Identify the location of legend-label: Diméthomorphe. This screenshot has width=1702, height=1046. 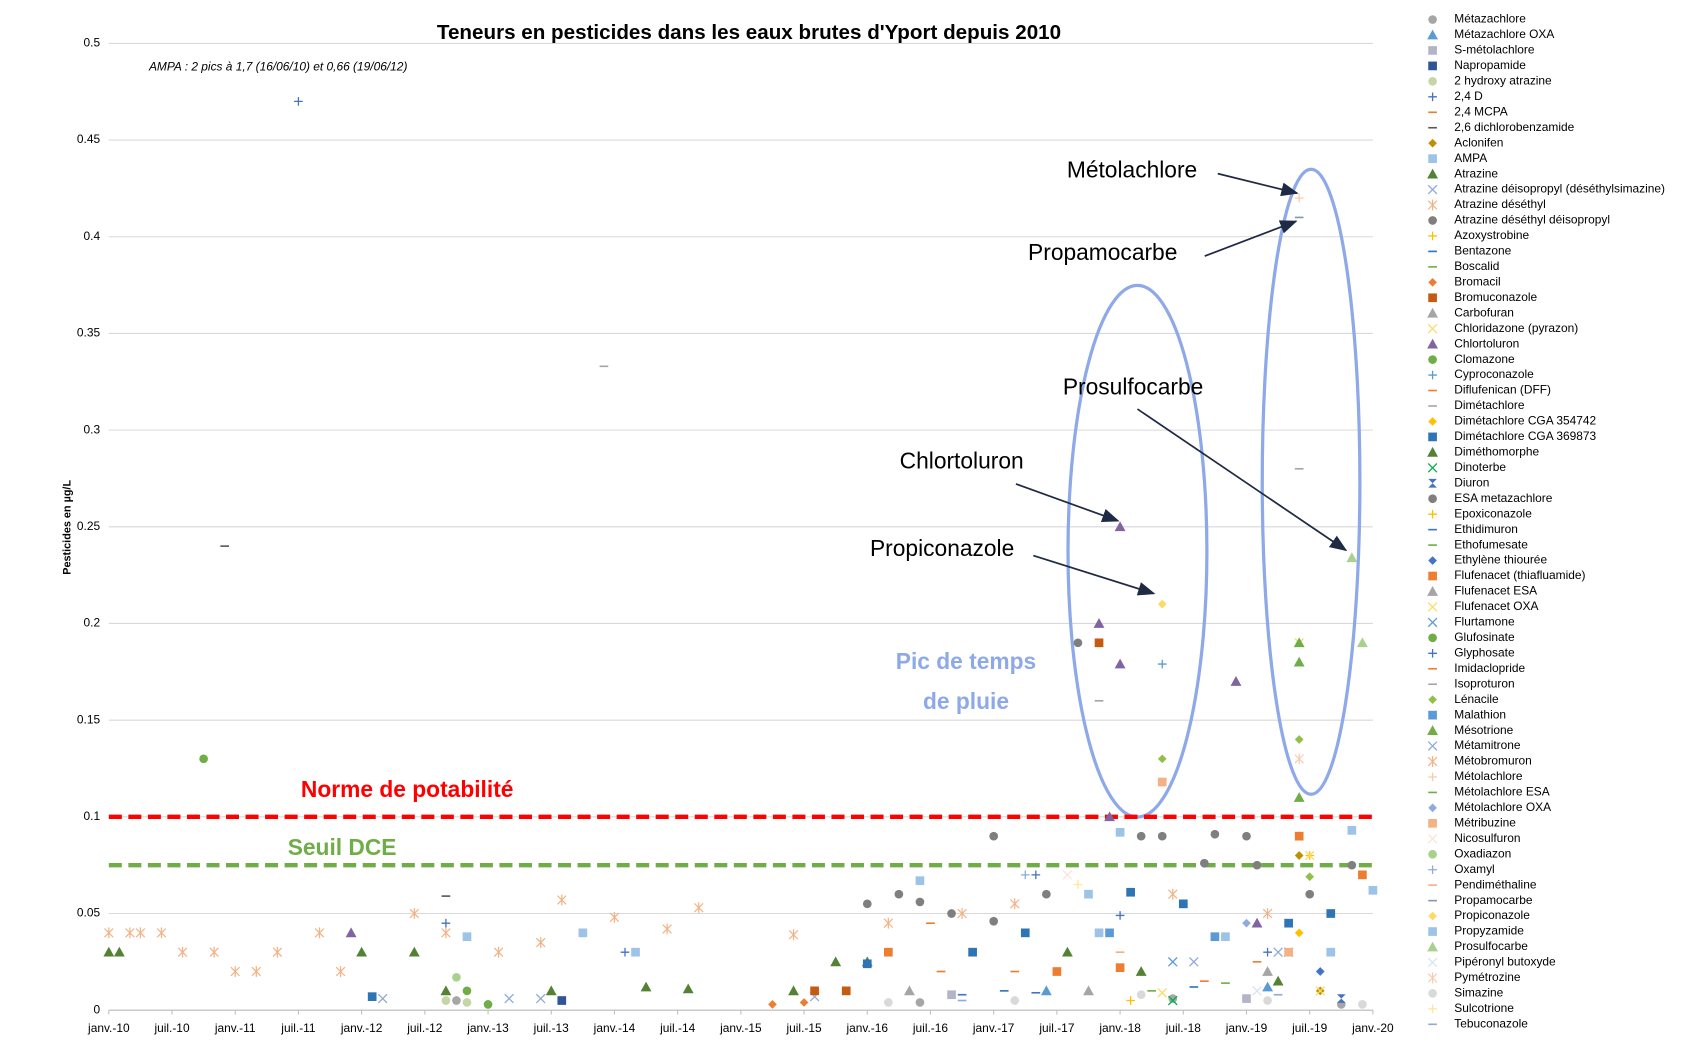
(1496, 452).